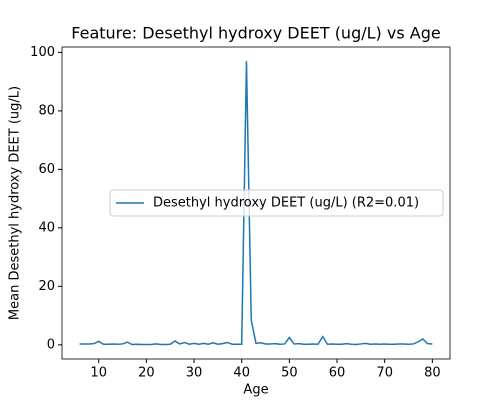 The width and height of the screenshot is (500, 400). I want to click on x-axis-label: Age, so click(255, 390).